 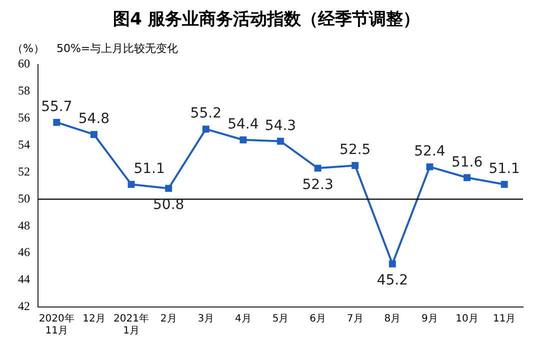 What do you see at coordinates (392, 280) in the screenshot?
I see `data-label: 45.2` at bounding box center [392, 280].